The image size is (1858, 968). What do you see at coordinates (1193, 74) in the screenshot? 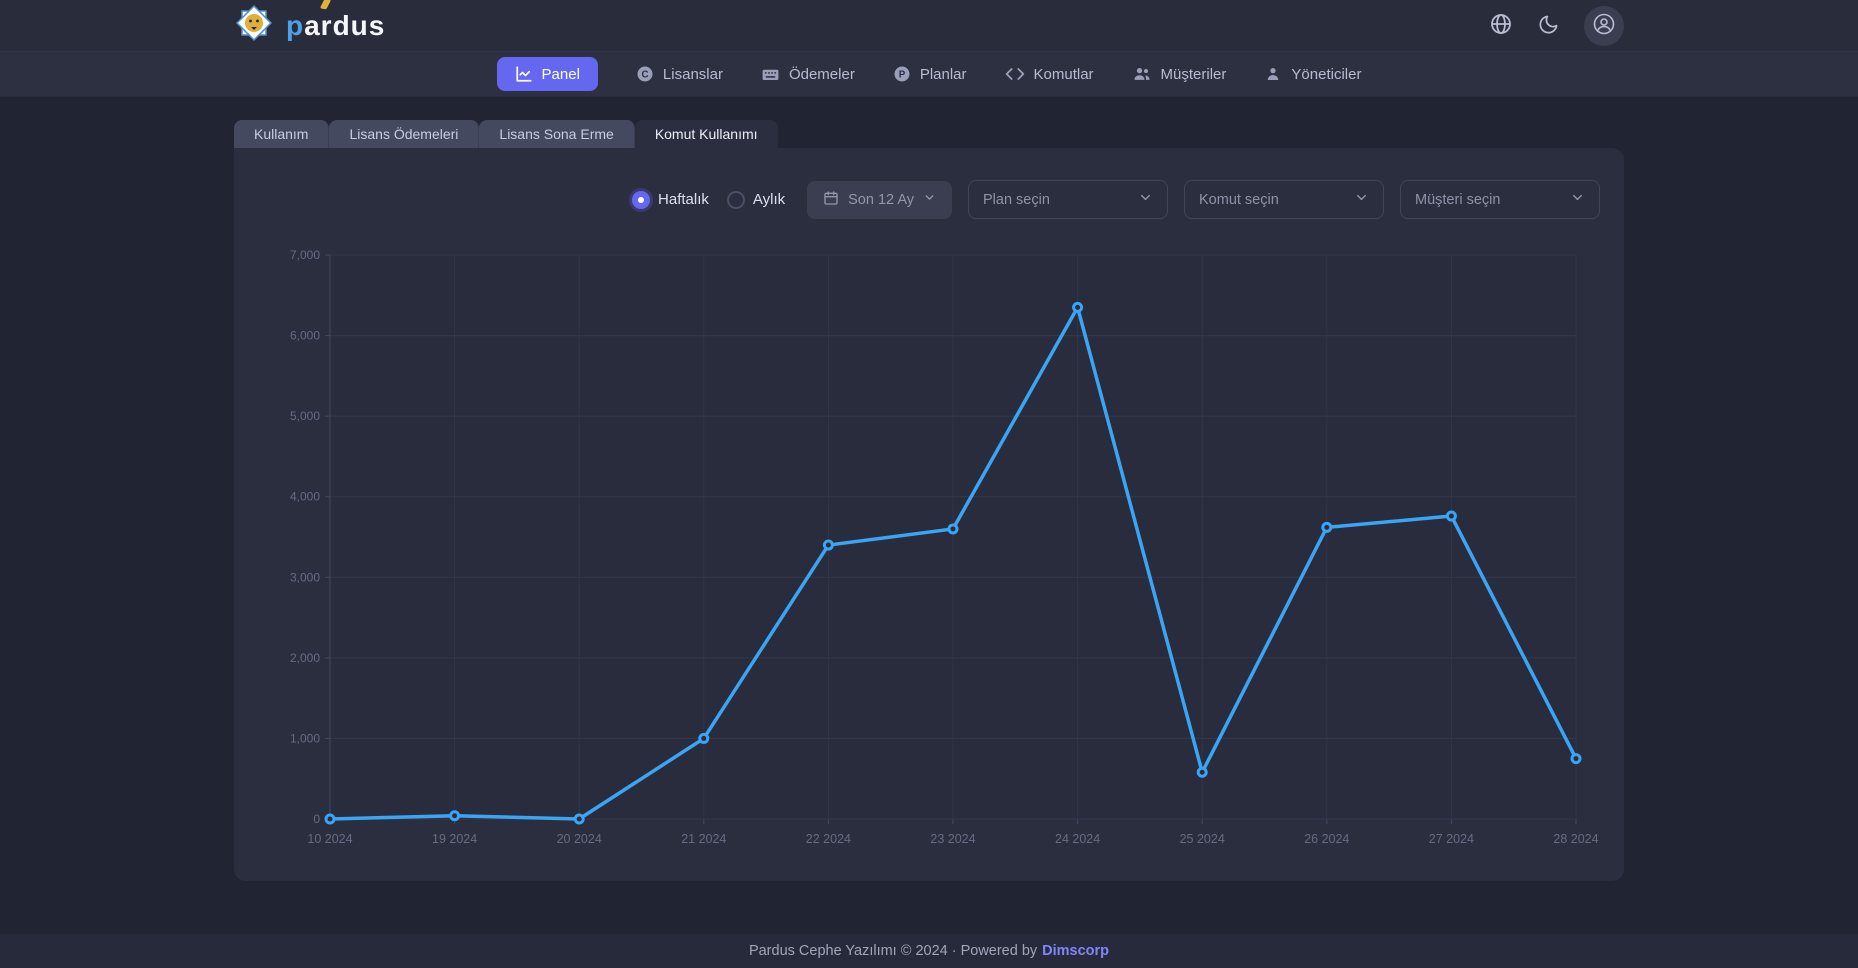
I see `nav-label: Müşteriler` at bounding box center [1193, 74].